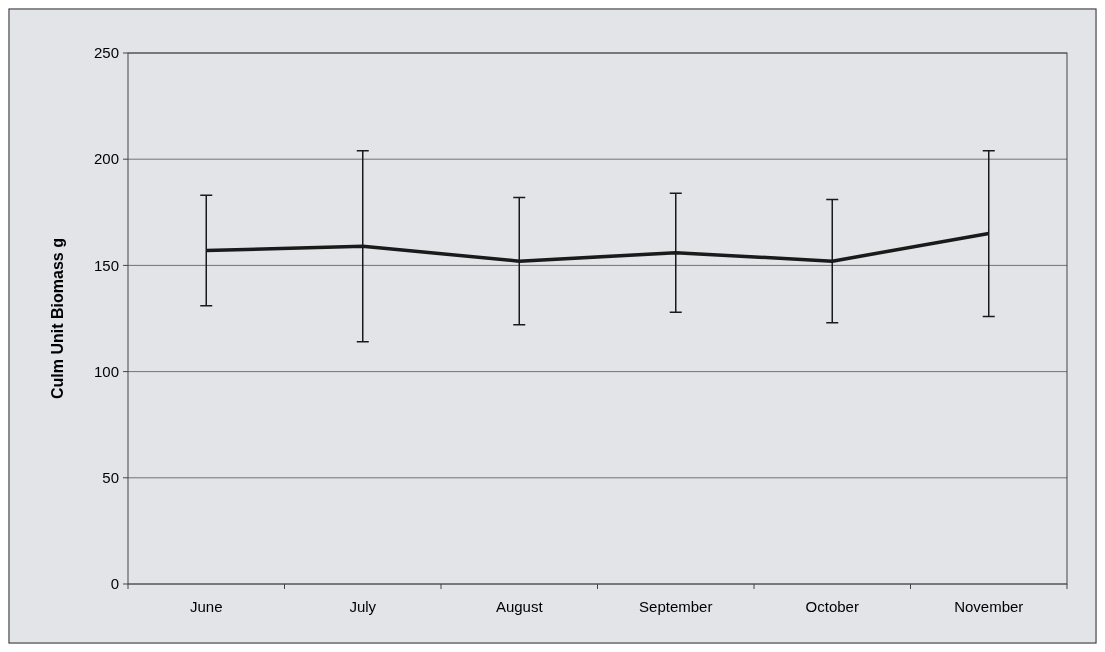  What do you see at coordinates (832, 606) in the screenshot?
I see `x-tick-label: October` at bounding box center [832, 606].